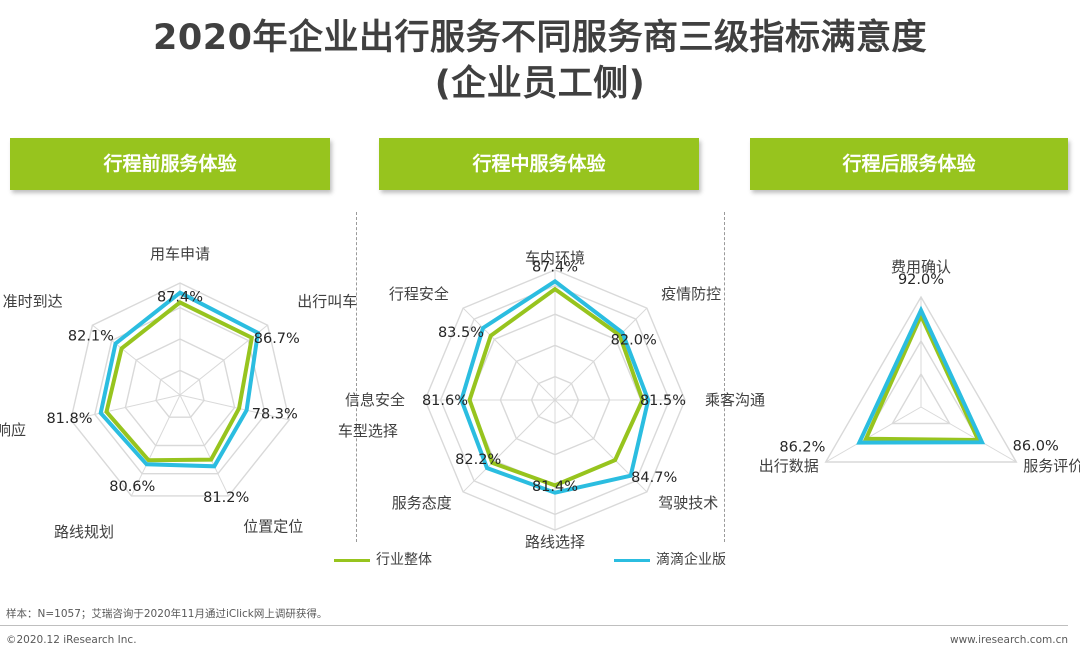  Describe the element at coordinates (180, 254) in the screenshot. I see `axis-label: 用车申请` at that location.